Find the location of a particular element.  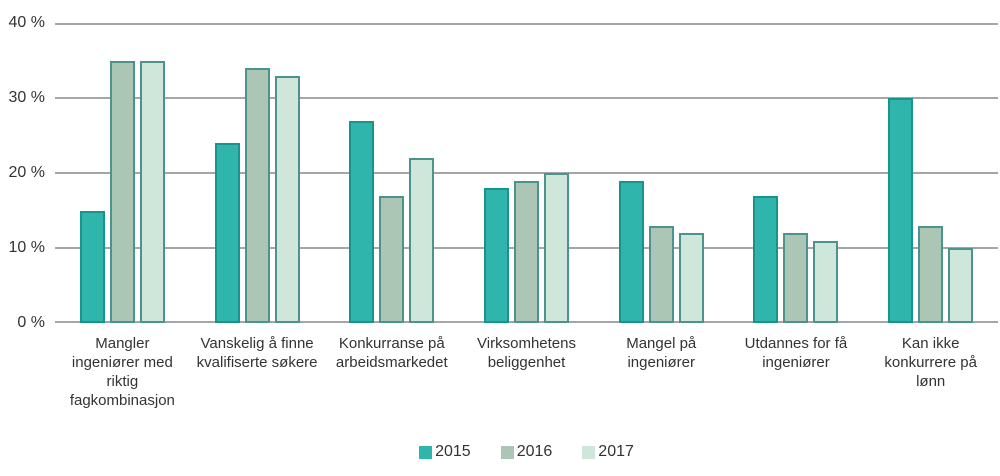

legend-label: 2015 is located at coordinates (453, 451).